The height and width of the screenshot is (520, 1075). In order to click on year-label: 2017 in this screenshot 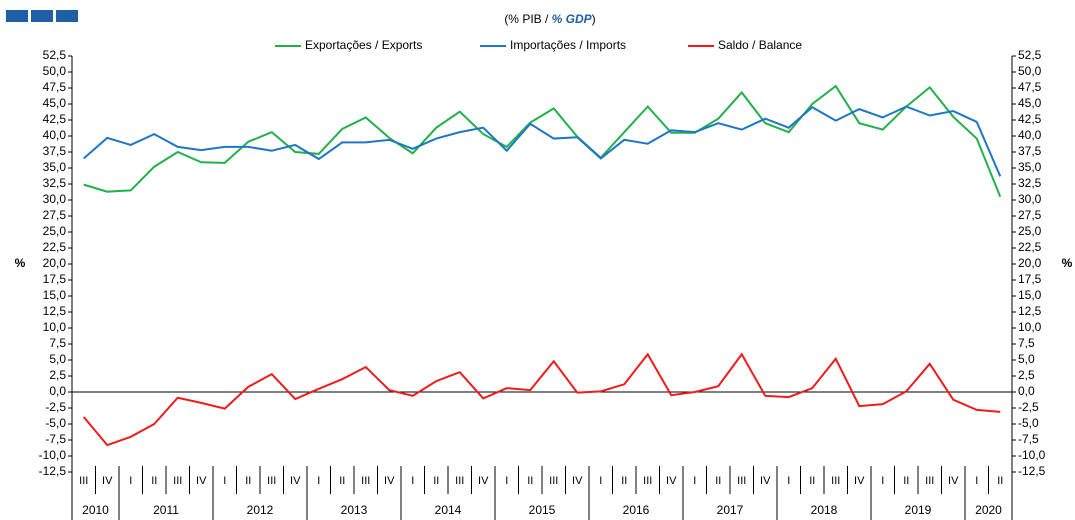, I will do `click(730, 510)`.